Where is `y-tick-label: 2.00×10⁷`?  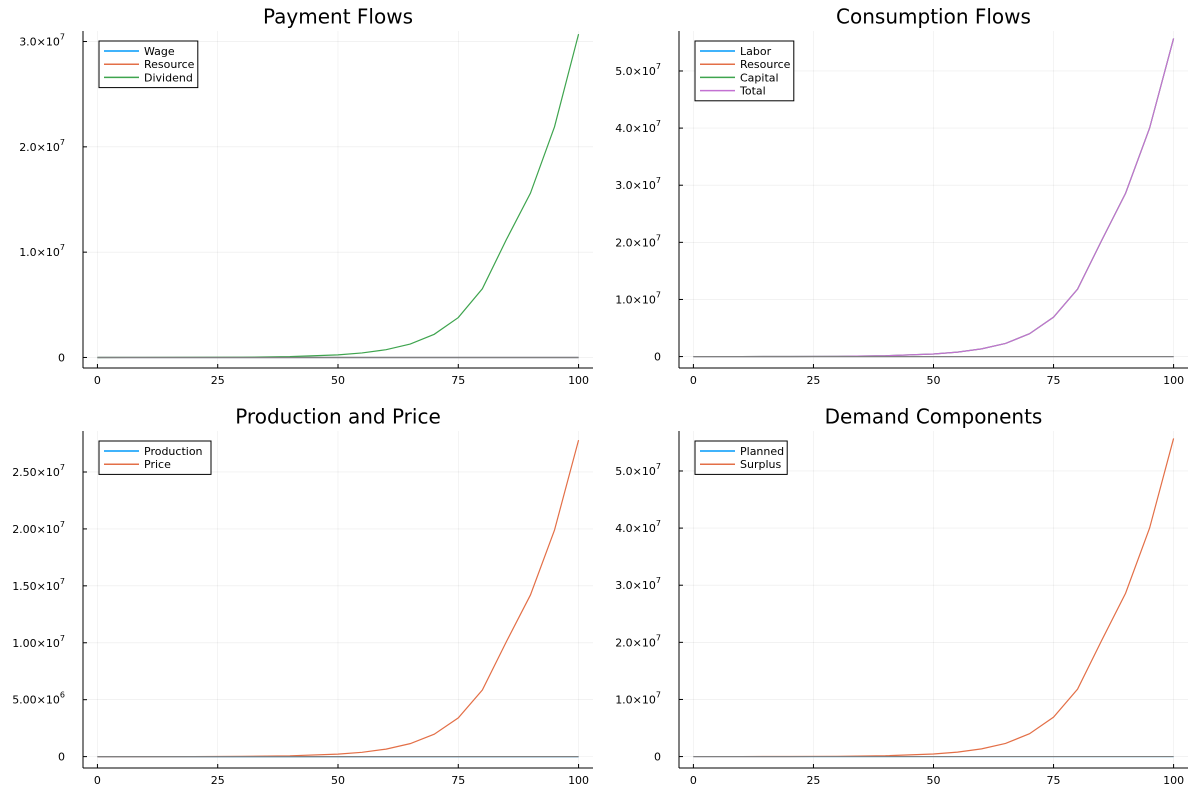 y-tick-label: 2.00×10⁷ is located at coordinates (38, 528).